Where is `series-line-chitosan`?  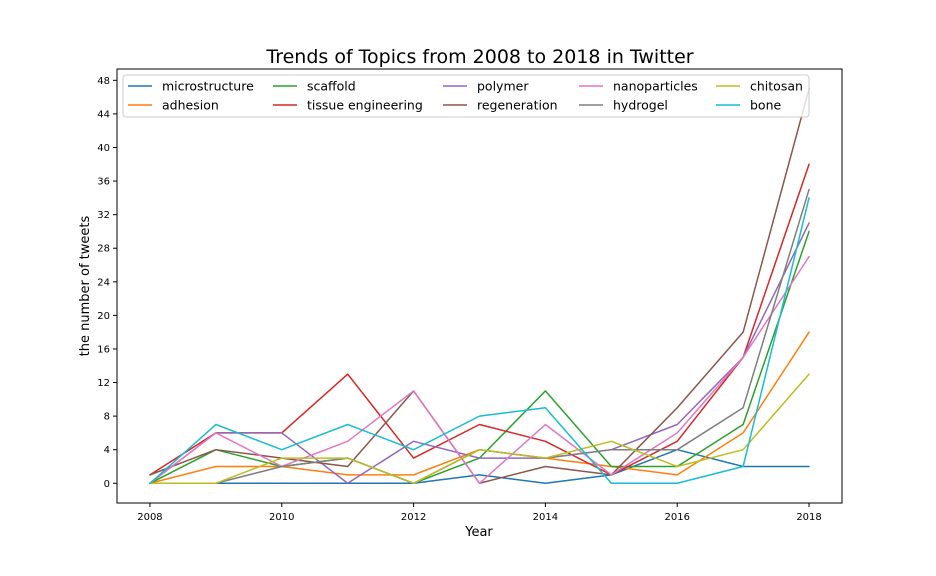 series-line-chitosan is located at coordinates (479, 429).